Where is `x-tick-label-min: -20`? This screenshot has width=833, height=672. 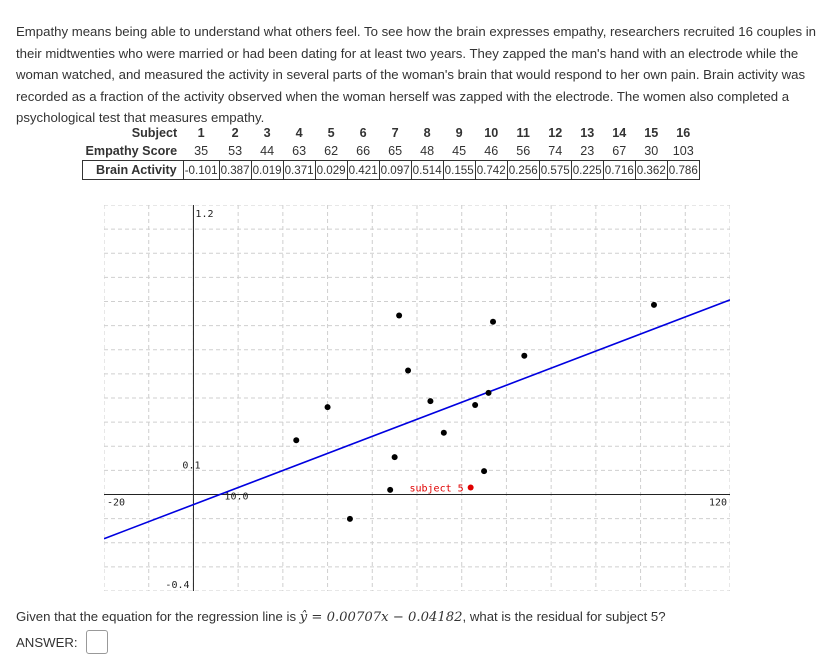 x-tick-label-min: -20 is located at coordinates (116, 503).